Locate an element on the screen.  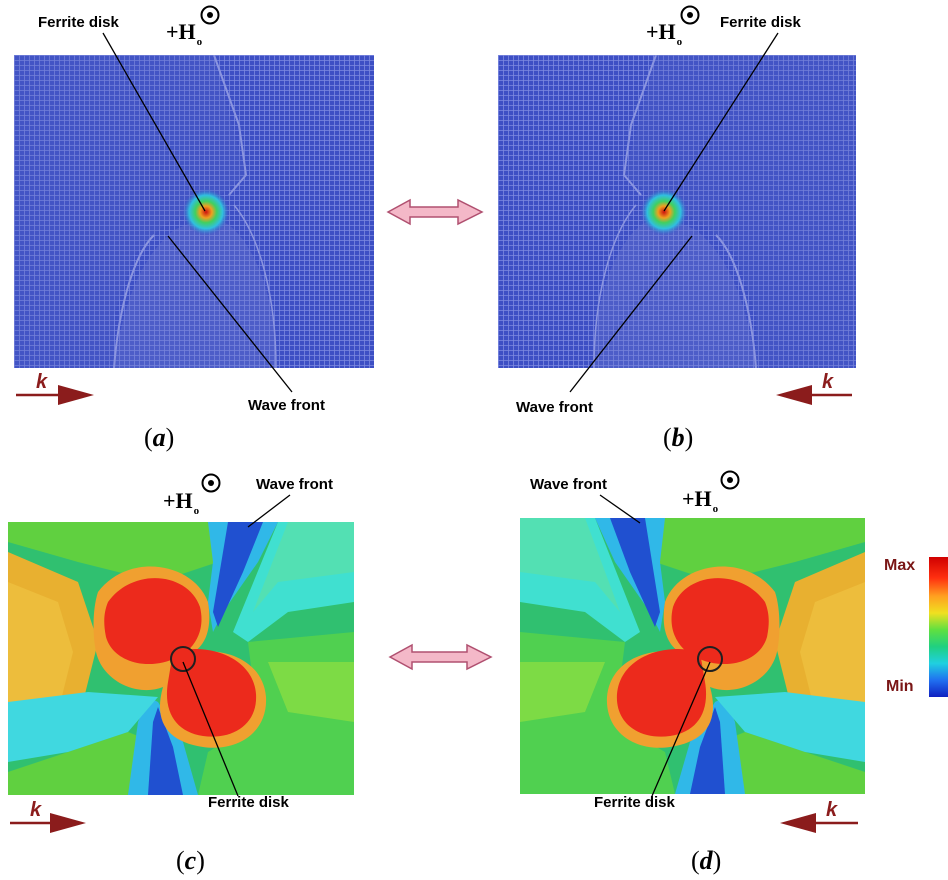
panel-a-field-main: +H is located at coordinates (181, 31).